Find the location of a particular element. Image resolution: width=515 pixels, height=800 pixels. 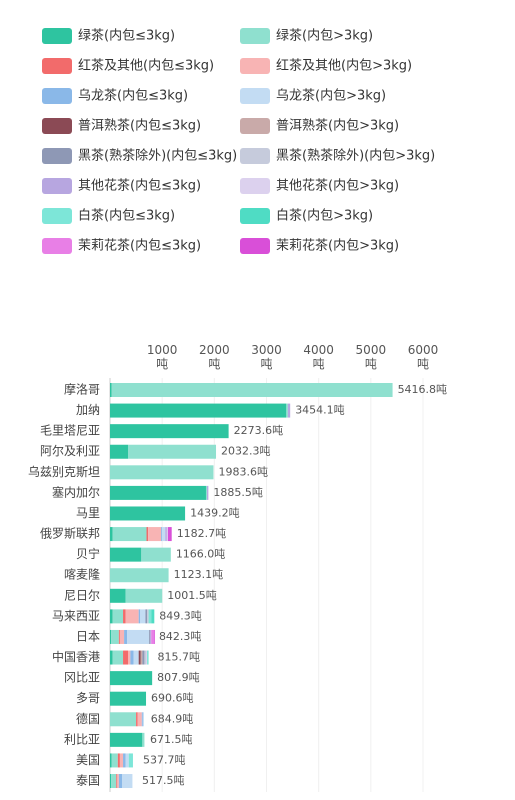

data-label: 807.9吨 is located at coordinates (178, 677).